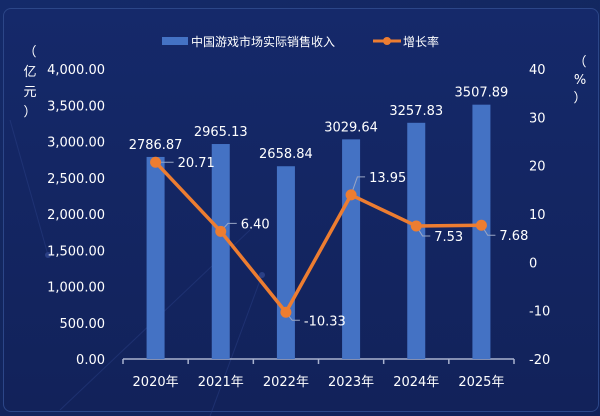 The image size is (600, 416). What do you see at coordinates (387, 41) in the screenshot?
I see `legend-line-marker` at bounding box center [387, 41].